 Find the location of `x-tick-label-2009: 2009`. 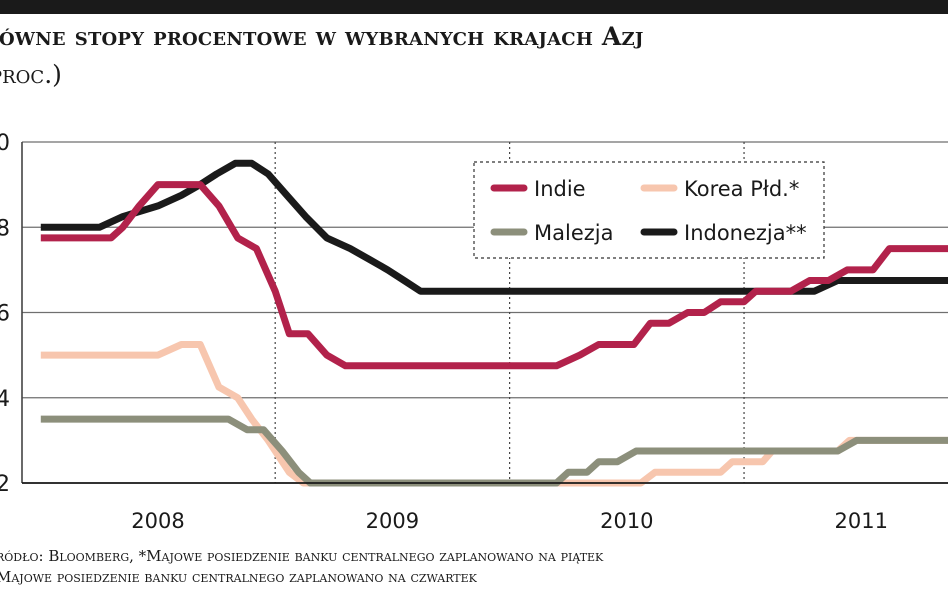

x-tick-label-2009: 2009 is located at coordinates (392, 521).